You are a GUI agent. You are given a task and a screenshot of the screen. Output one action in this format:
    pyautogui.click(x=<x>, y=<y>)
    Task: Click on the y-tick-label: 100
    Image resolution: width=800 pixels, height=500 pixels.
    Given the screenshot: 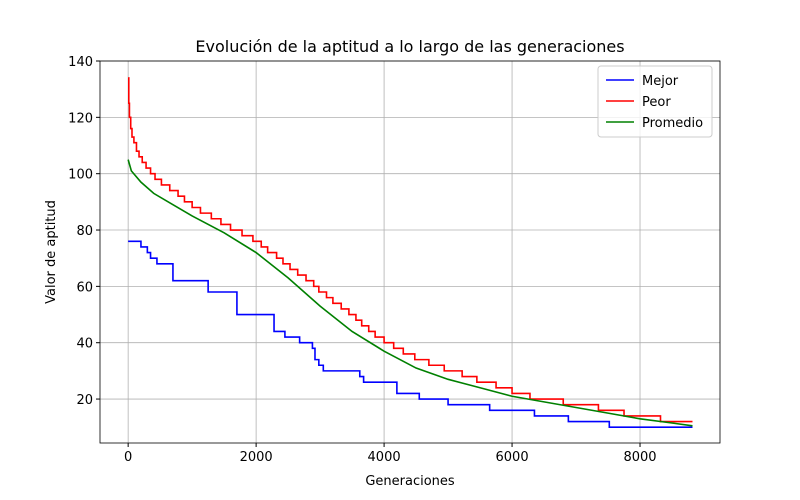 What is the action you would take?
    pyautogui.click(x=80, y=175)
    